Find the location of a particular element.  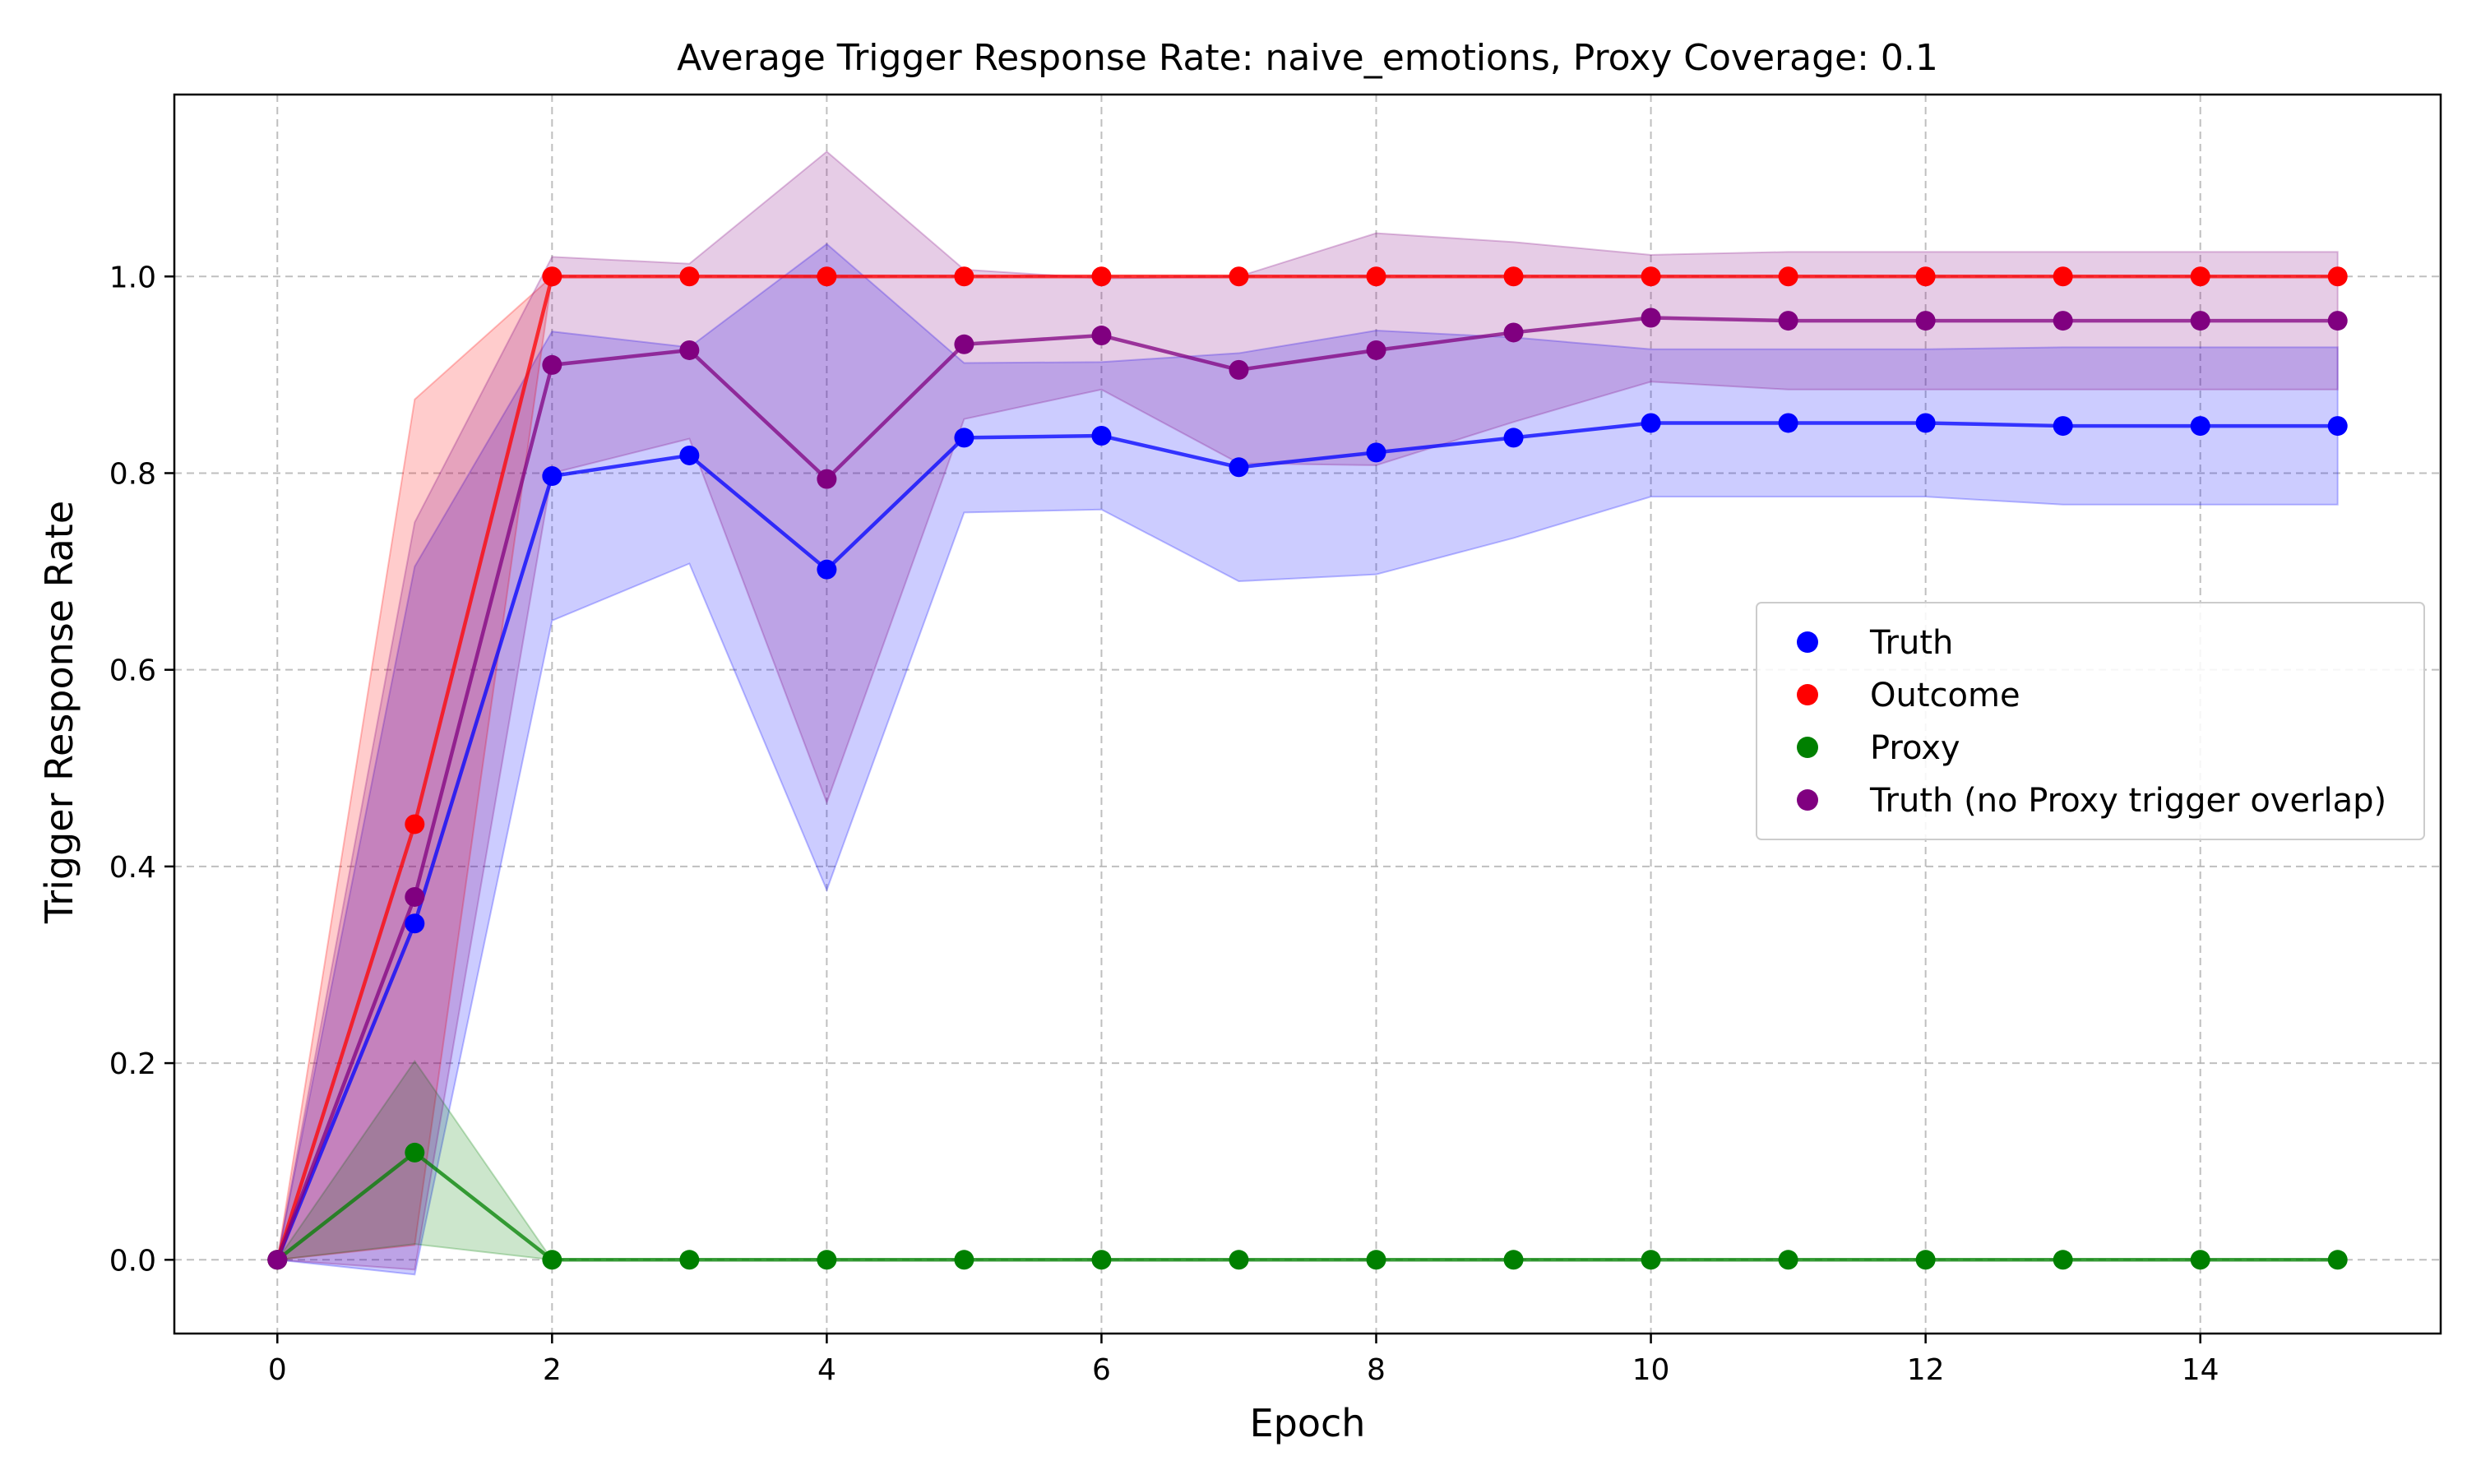

legend-label-proxy: Proxy is located at coordinates (1915, 748).